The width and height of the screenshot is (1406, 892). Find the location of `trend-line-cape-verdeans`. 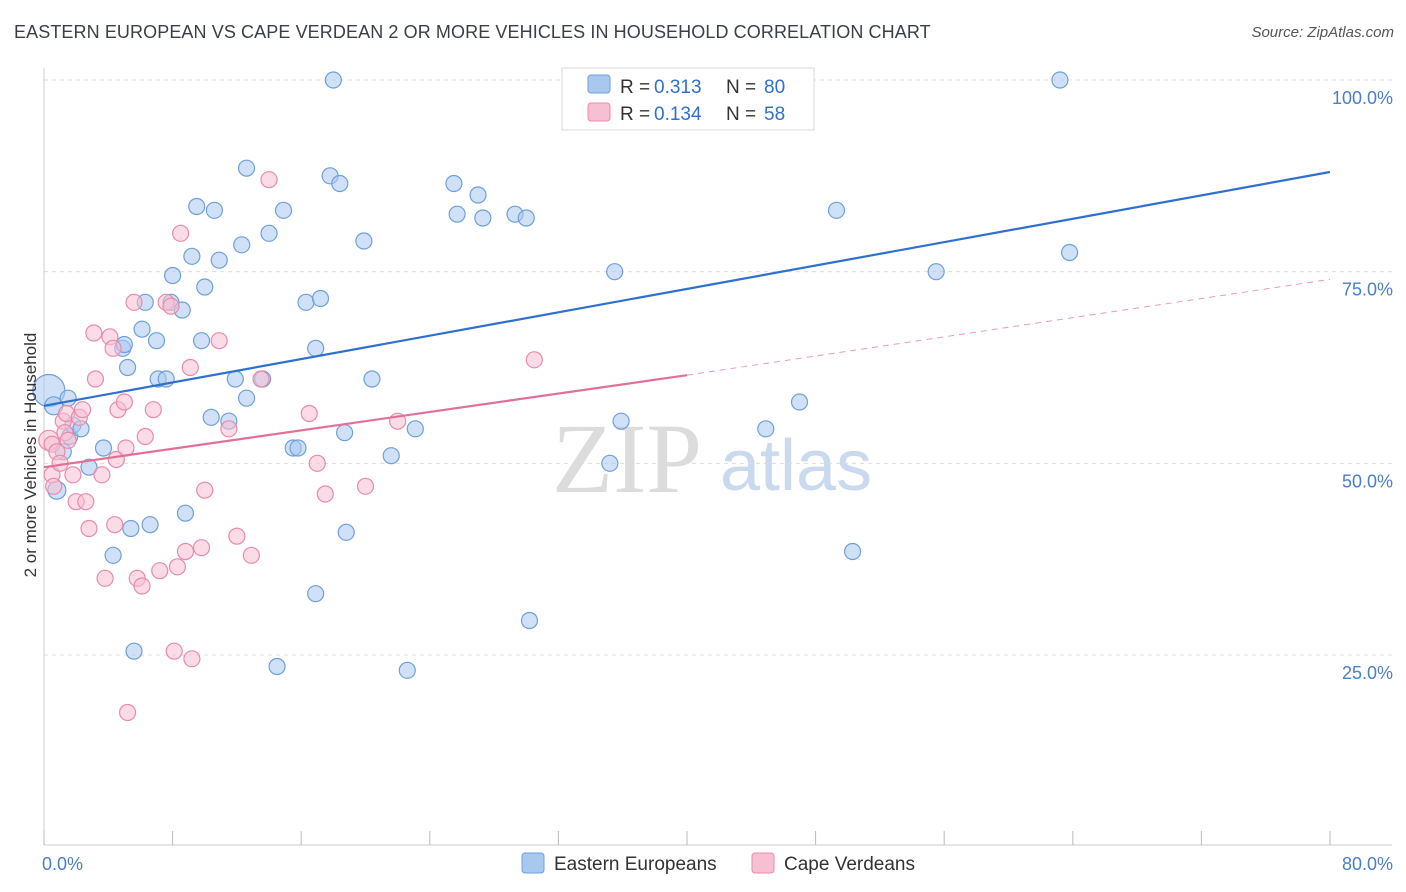

trend-line-cape-verdeans is located at coordinates (365, 421).